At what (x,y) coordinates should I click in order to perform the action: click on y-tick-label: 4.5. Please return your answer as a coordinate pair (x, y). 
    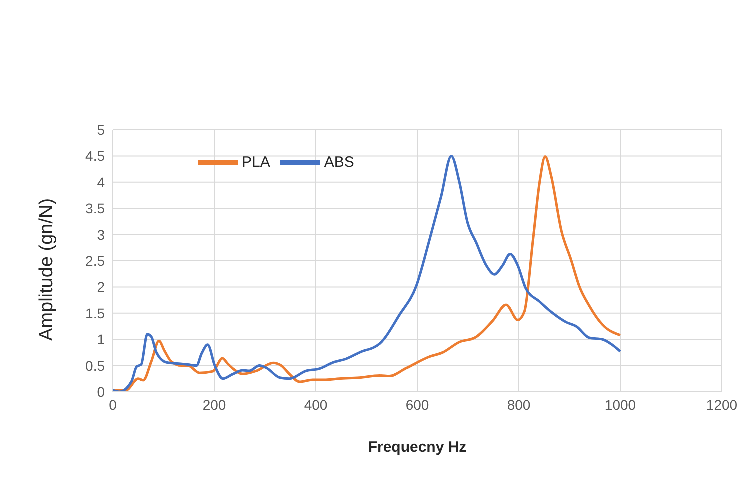
    Looking at the image, I should click on (96, 156).